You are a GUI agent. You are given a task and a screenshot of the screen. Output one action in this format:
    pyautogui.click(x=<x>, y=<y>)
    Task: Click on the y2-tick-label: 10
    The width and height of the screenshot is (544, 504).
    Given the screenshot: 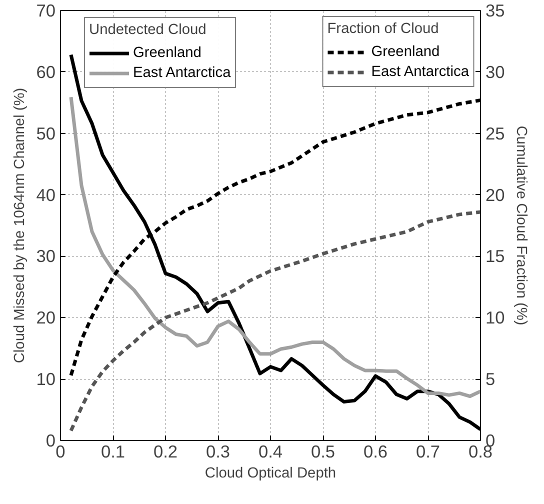 What is the action you would take?
    pyautogui.click(x=495, y=318)
    